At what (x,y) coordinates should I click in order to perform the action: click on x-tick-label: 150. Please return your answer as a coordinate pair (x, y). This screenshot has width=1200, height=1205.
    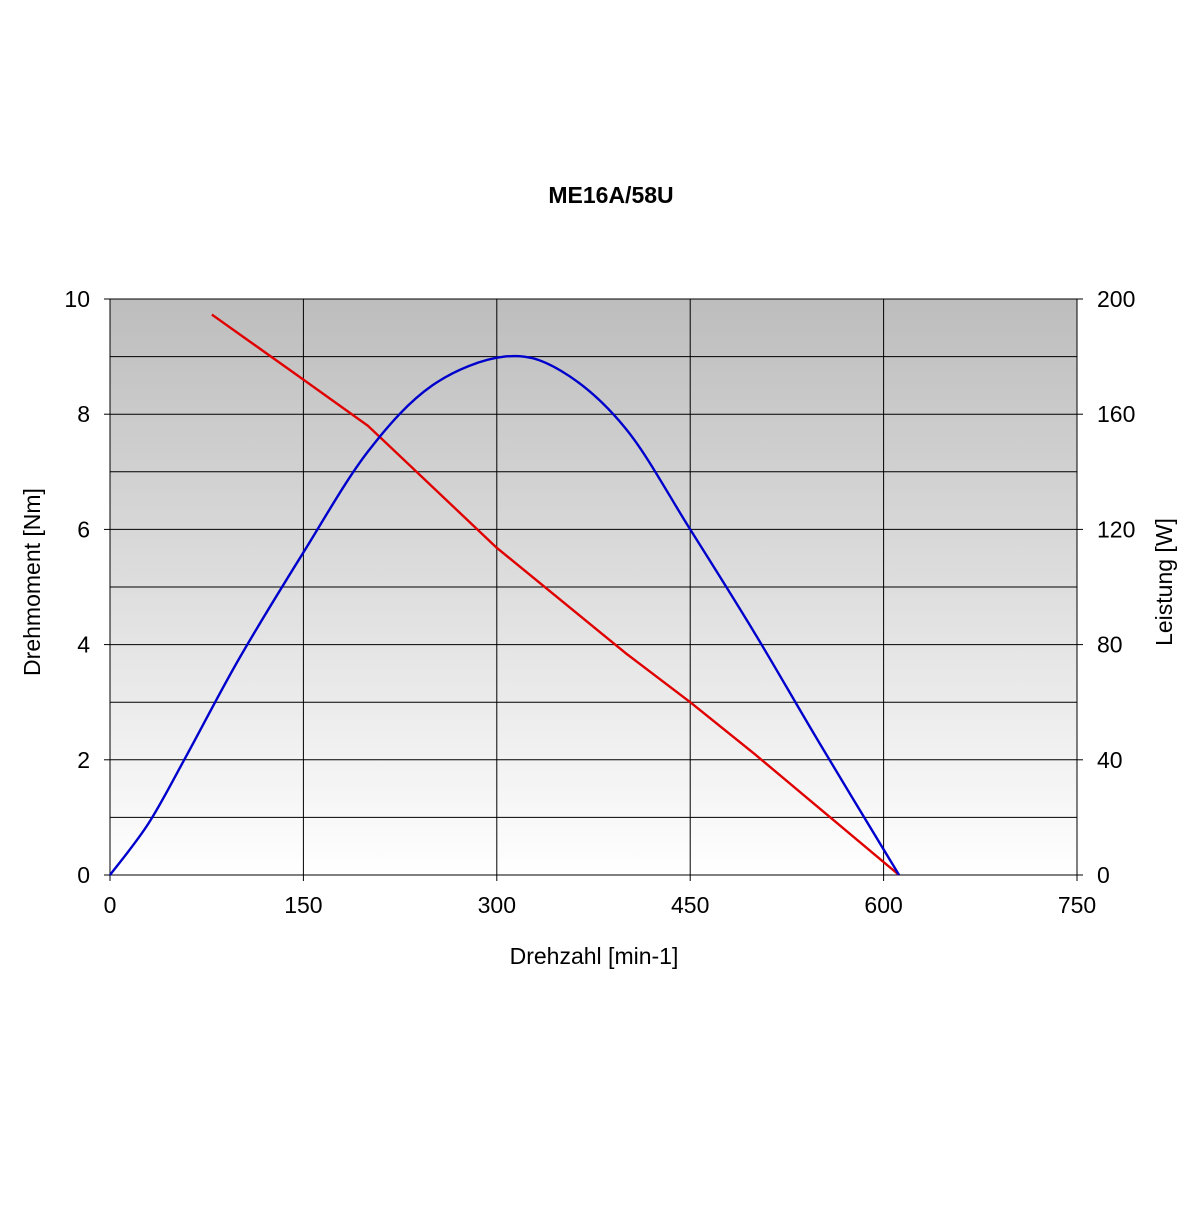
    Looking at the image, I should click on (303, 905).